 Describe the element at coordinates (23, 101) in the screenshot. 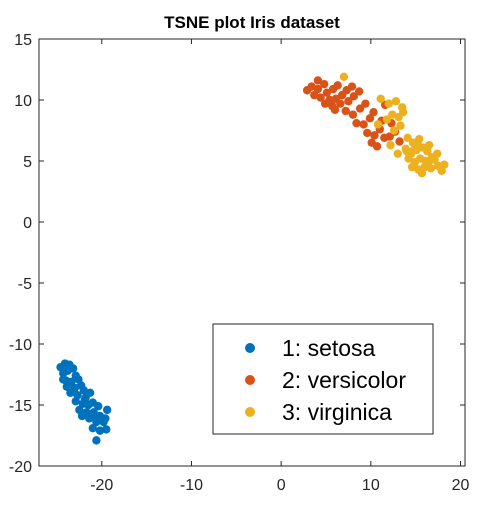

I see `y-tick-label: 10` at that location.